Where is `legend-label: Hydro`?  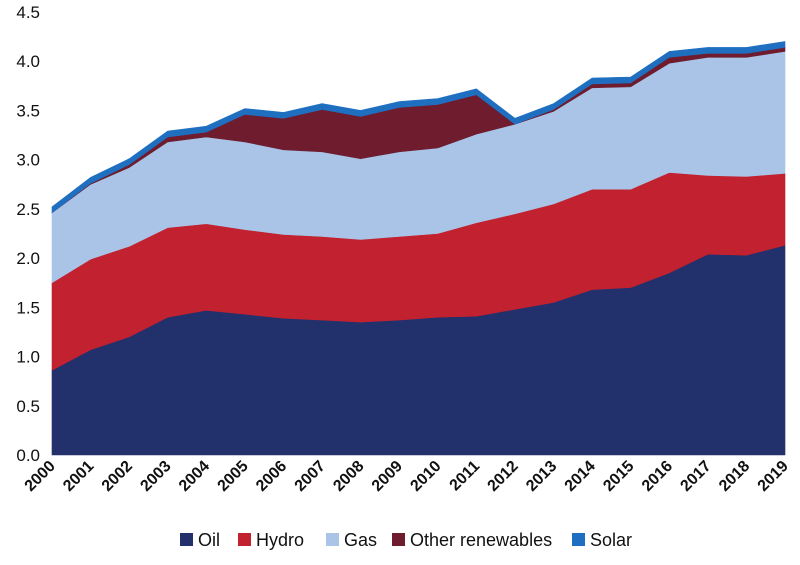 legend-label: Hydro is located at coordinates (280, 540).